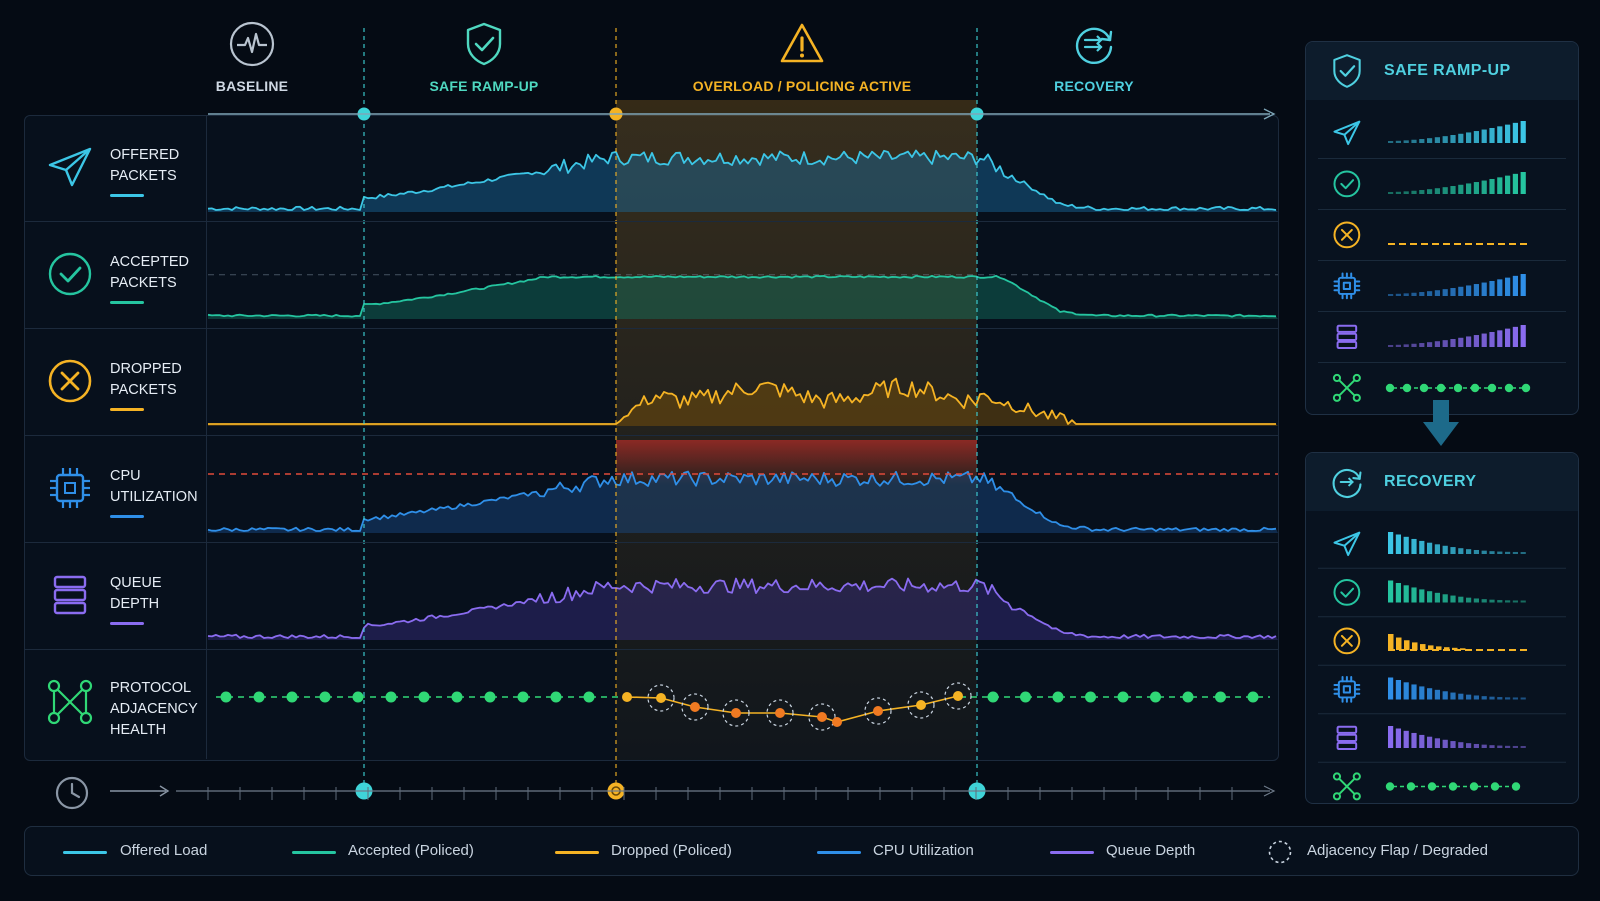 This screenshot has height=901, width=1600. I want to click on row-protocol-adjacency: PROTOCOL ADJACENCY HEALTH, so click(115, 704).